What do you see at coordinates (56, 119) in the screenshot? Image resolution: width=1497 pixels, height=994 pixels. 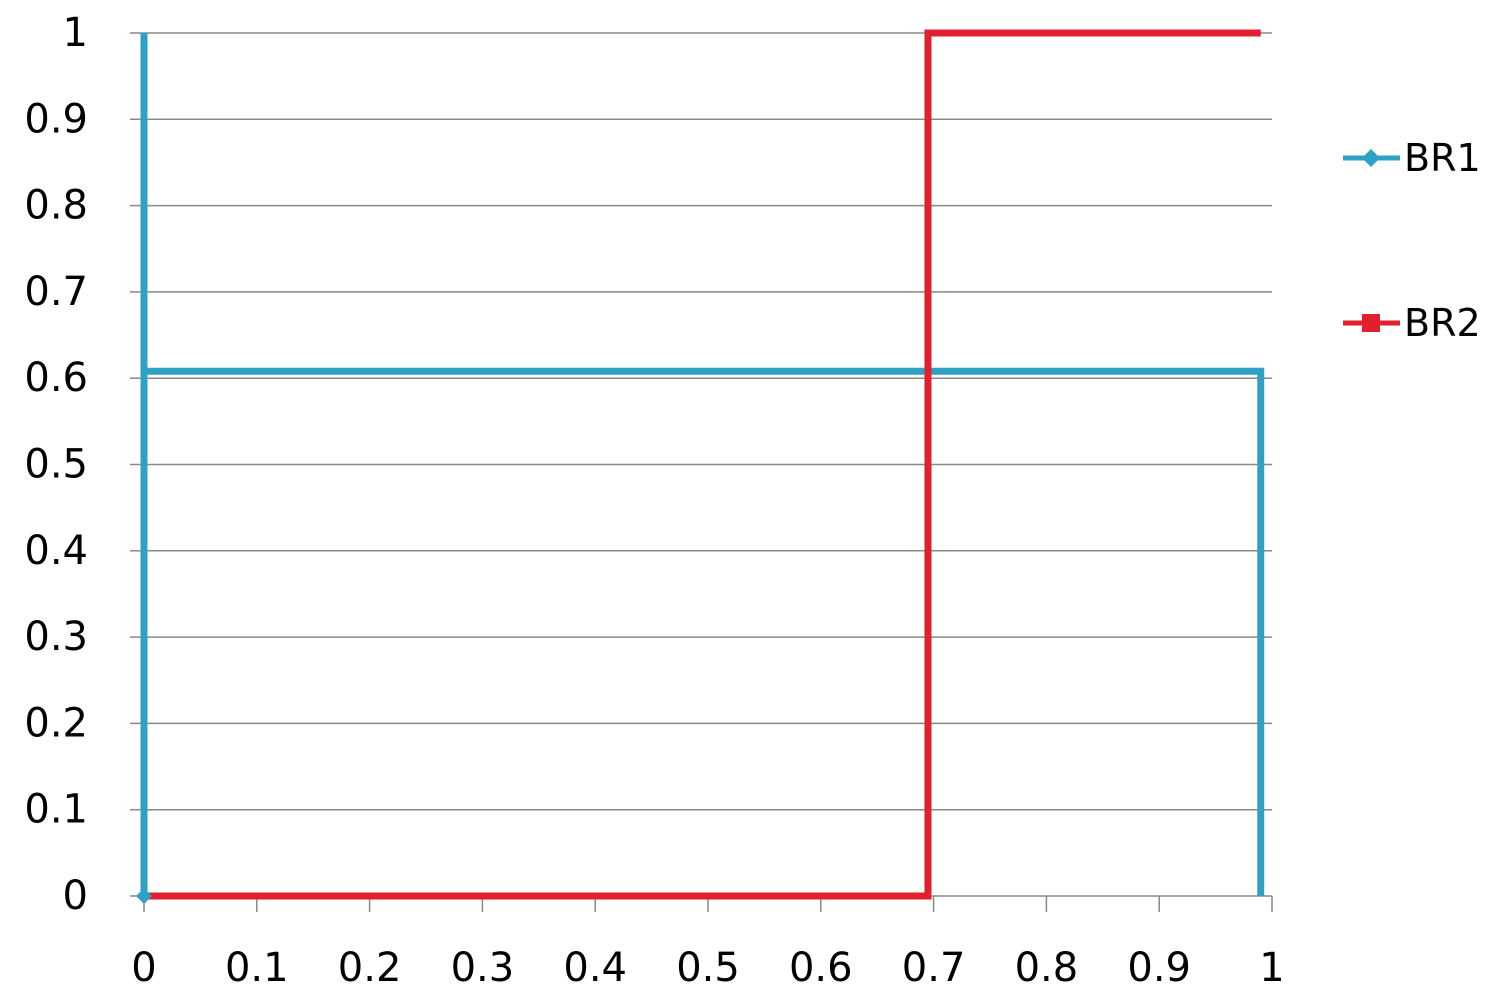 I see `y-tick-label: 0.9` at bounding box center [56, 119].